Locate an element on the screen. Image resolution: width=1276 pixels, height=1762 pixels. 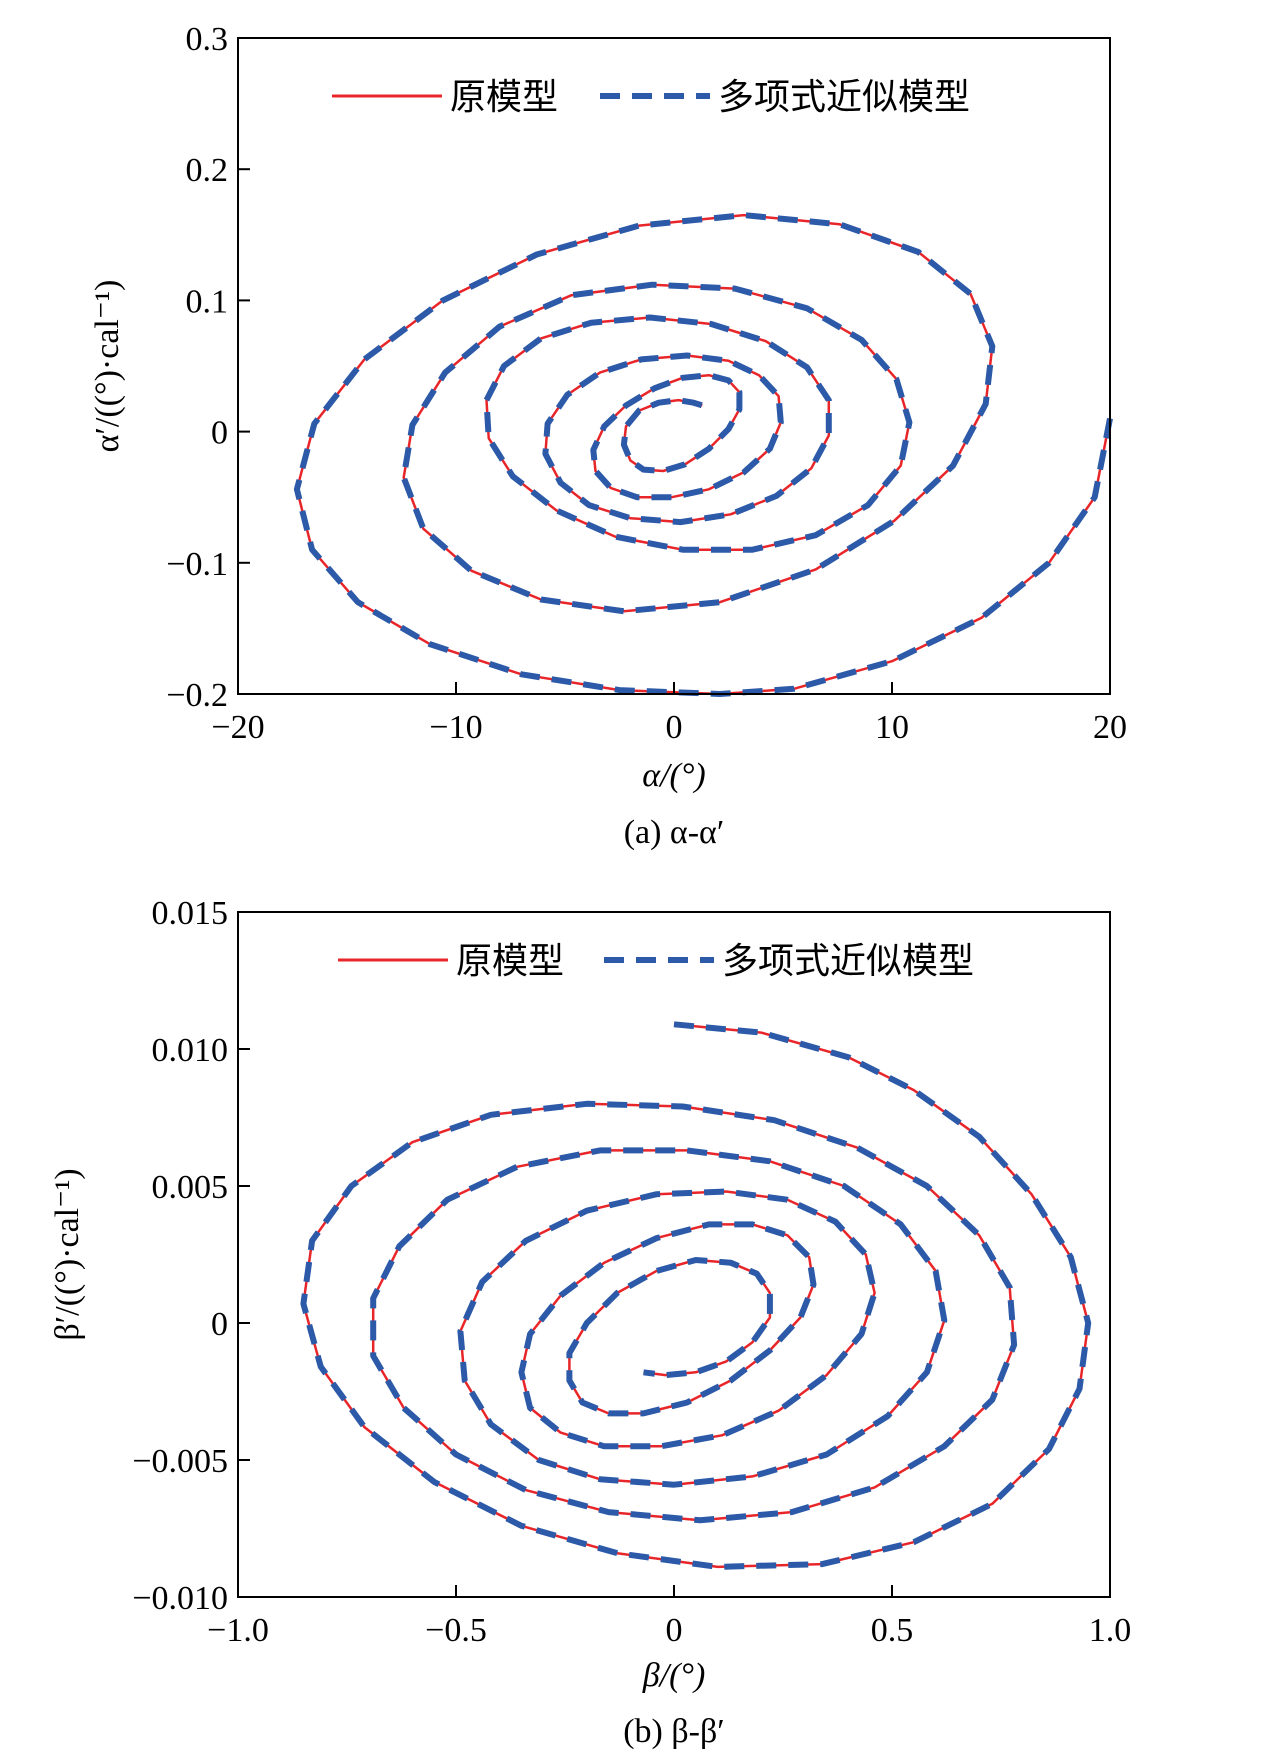
chart-b-x-tick-label: 0.5 is located at coordinates (892, 1630).